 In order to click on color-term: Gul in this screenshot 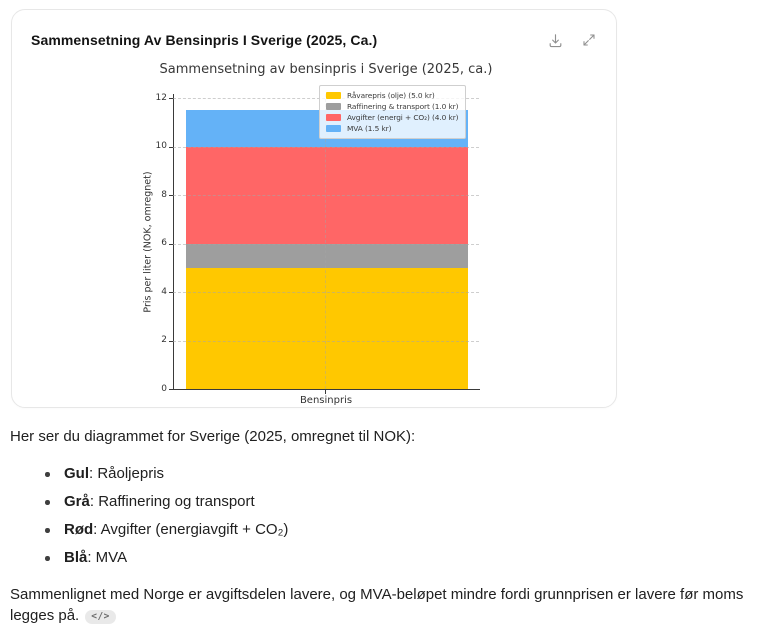, I will do `click(76, 473)`.